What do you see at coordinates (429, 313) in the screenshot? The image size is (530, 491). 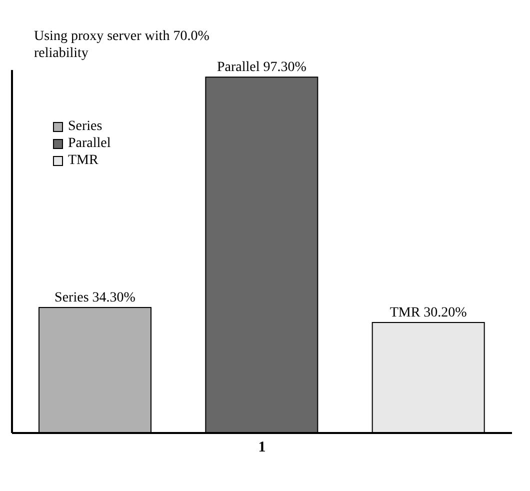 I see `data-label: TMR 30.20%` at bounding box center [429, 313].